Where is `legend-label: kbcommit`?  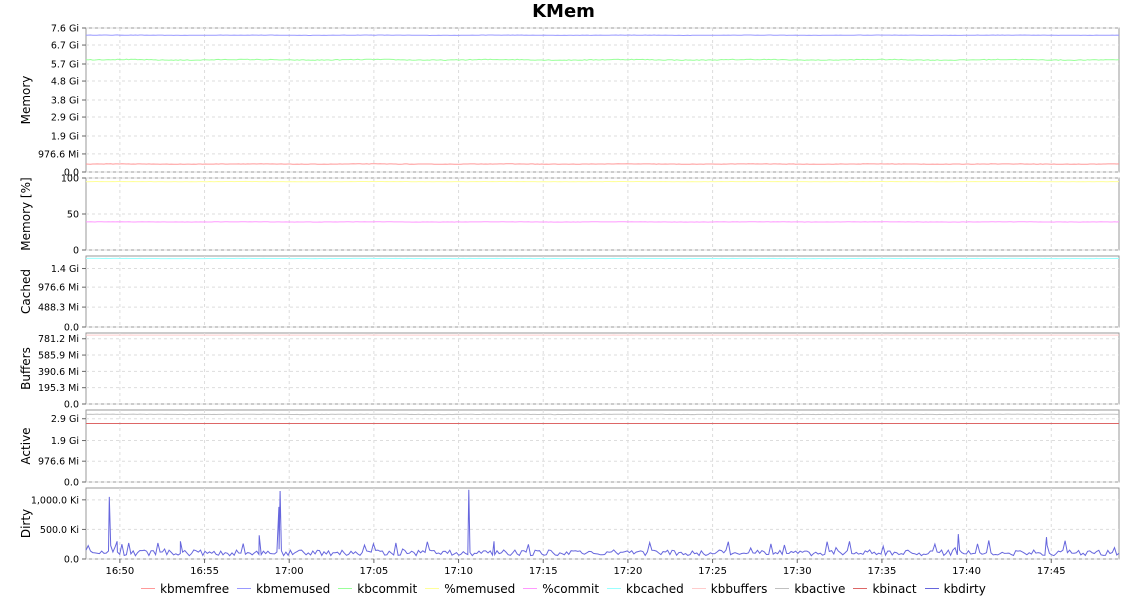 legend-label: kbcommit is located at coordinates (387, 589).